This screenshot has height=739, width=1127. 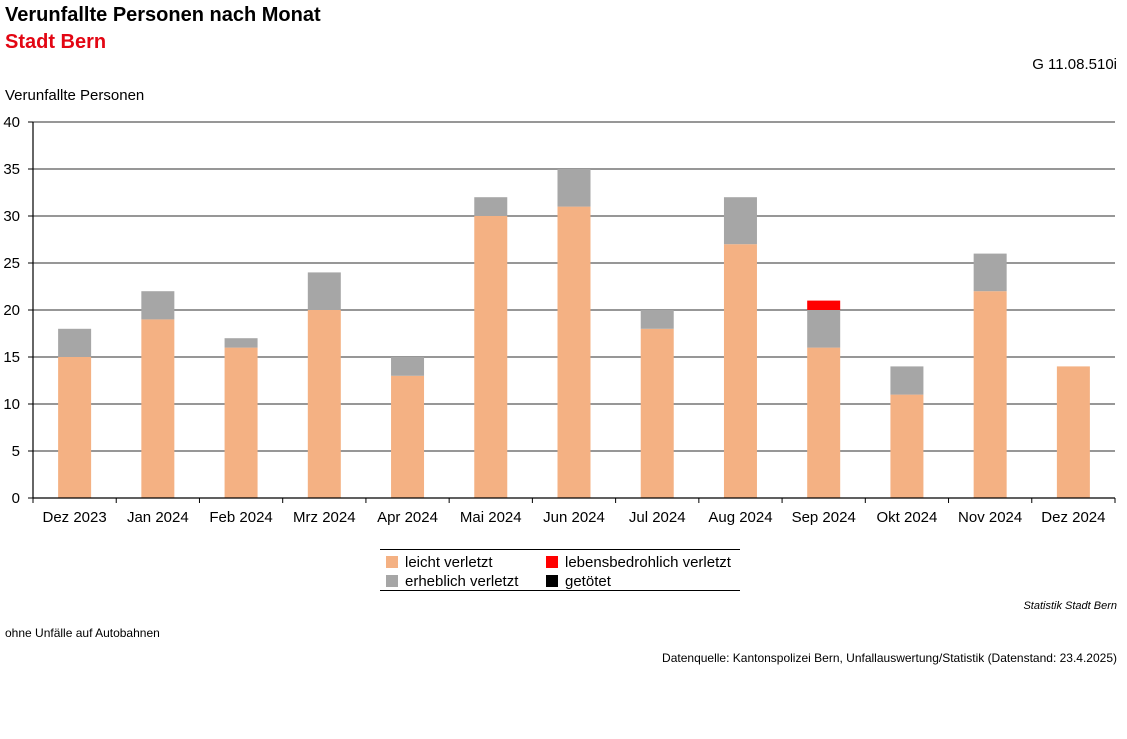 I want to click on y-tick-label: 5, so click(x=16, y=451).